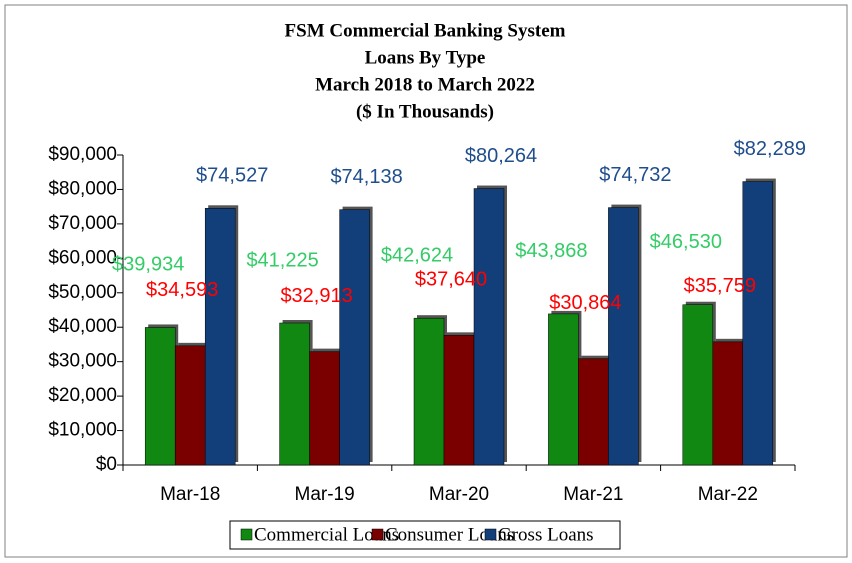 The width and height of the screenshot is (852, 563). What do you see at coordinates (326, 534) in the screenshot?
I see `legend-label: Commercial Loans` at bounding box center [326, 534].